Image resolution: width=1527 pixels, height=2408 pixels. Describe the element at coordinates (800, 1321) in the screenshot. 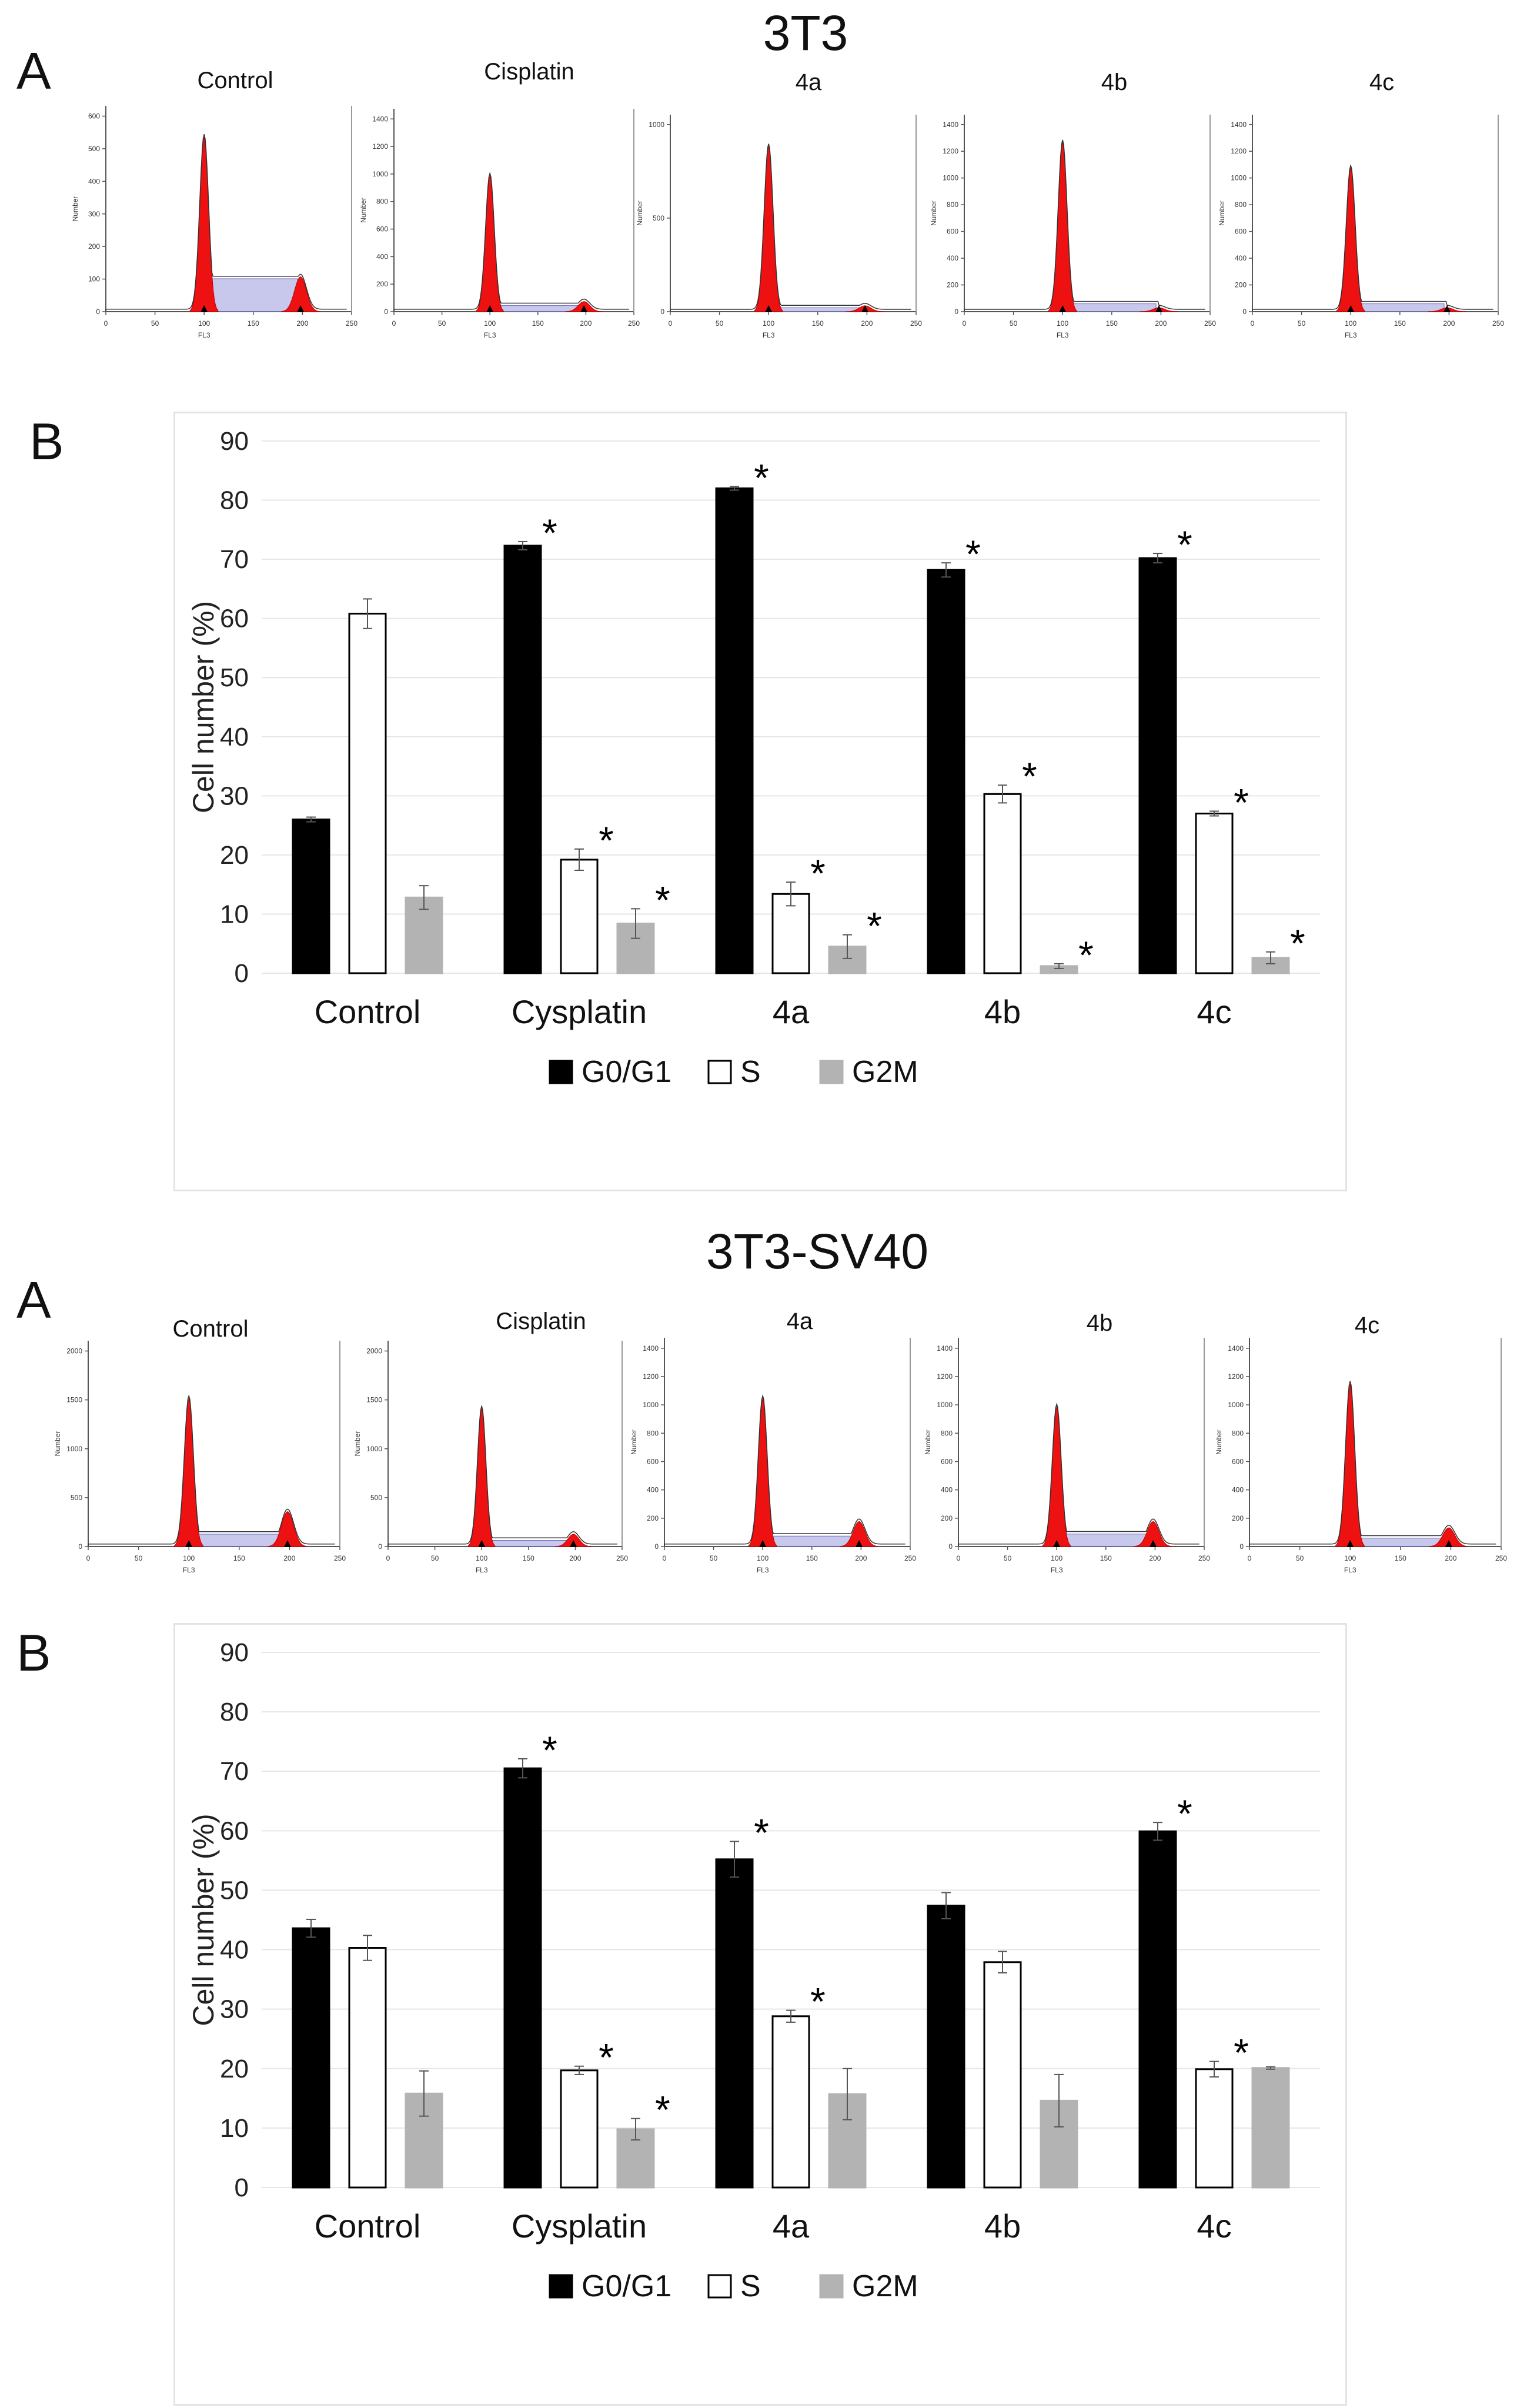

I see `histogram-label: 4a` at that location.